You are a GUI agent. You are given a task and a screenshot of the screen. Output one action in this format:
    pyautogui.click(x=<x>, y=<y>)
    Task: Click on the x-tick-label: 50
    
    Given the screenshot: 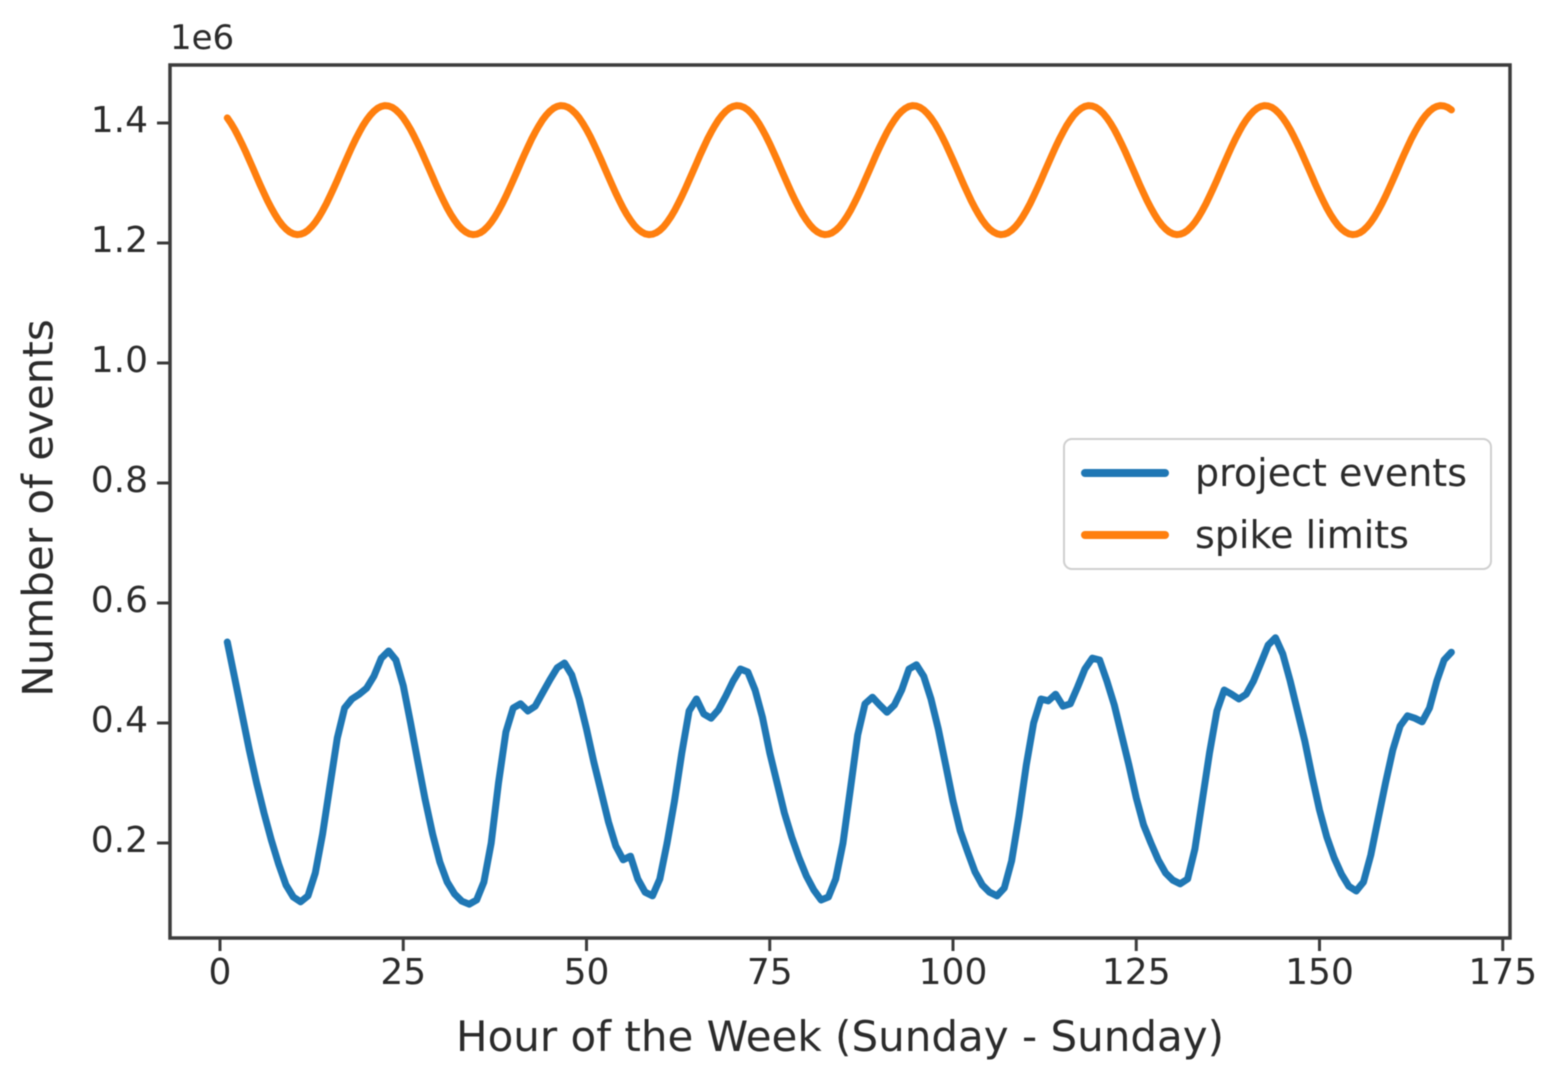 What is the action you would take?
    pyautogui.click(x=586, y=972)
    